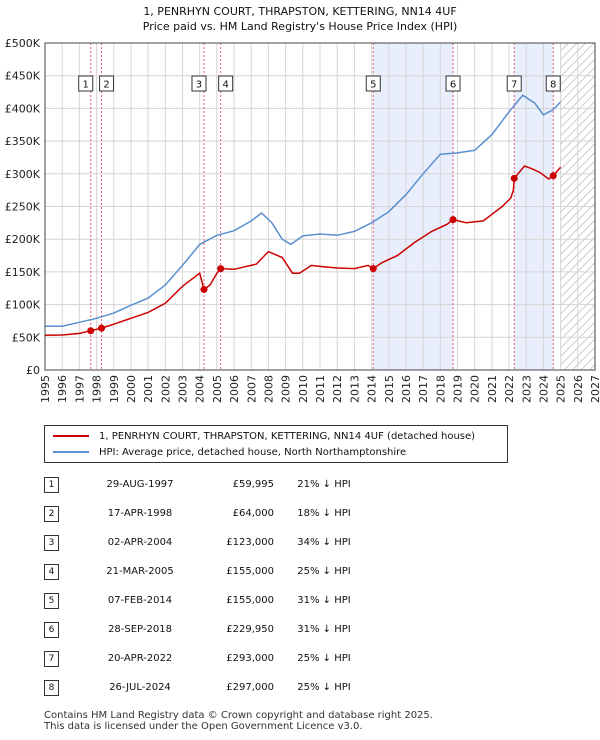 The width and height of the screenshot is (600, 740). What do you see at coordinates (65, 687) in the screenshot?
I see `sale-number-cell: 8` at bounding box center [65, 687].